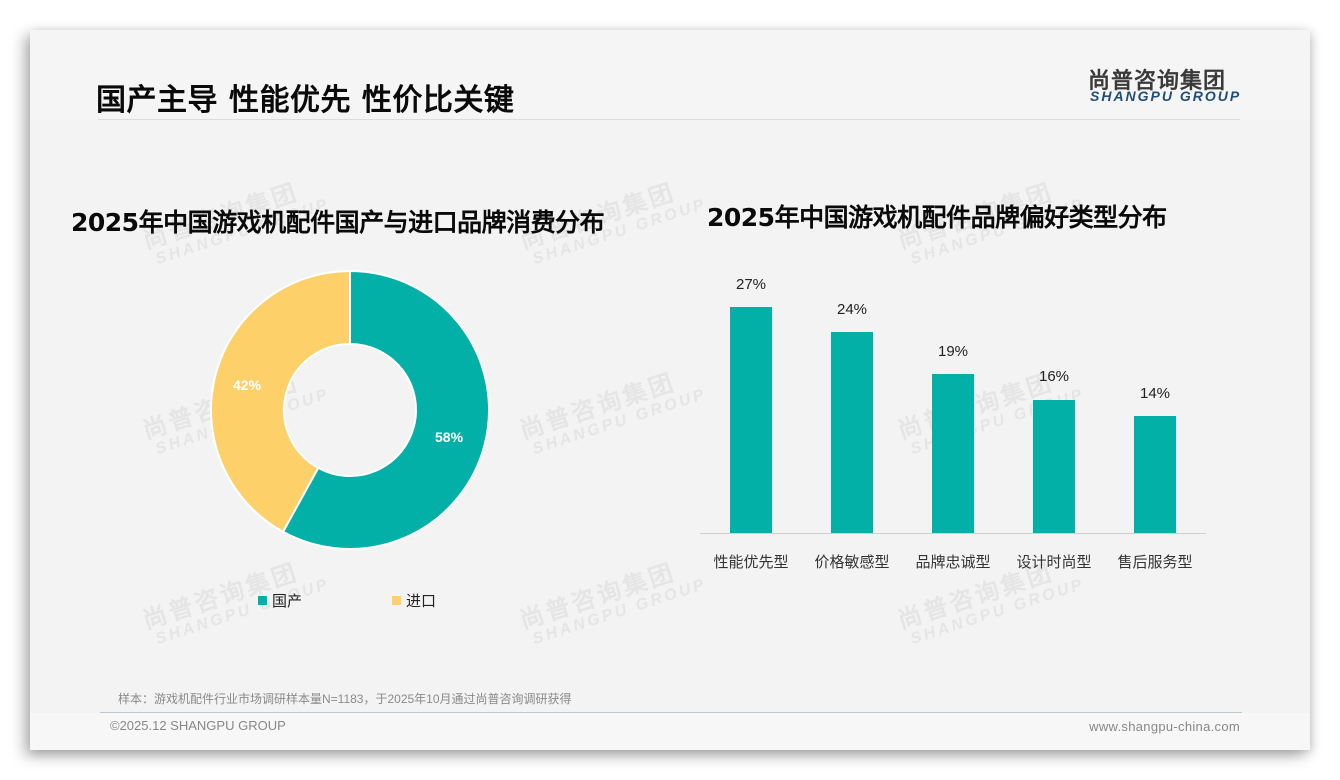 The height and width of the screenshot is (780, 1340). I want to click on donut-svg, so click(350, 409).